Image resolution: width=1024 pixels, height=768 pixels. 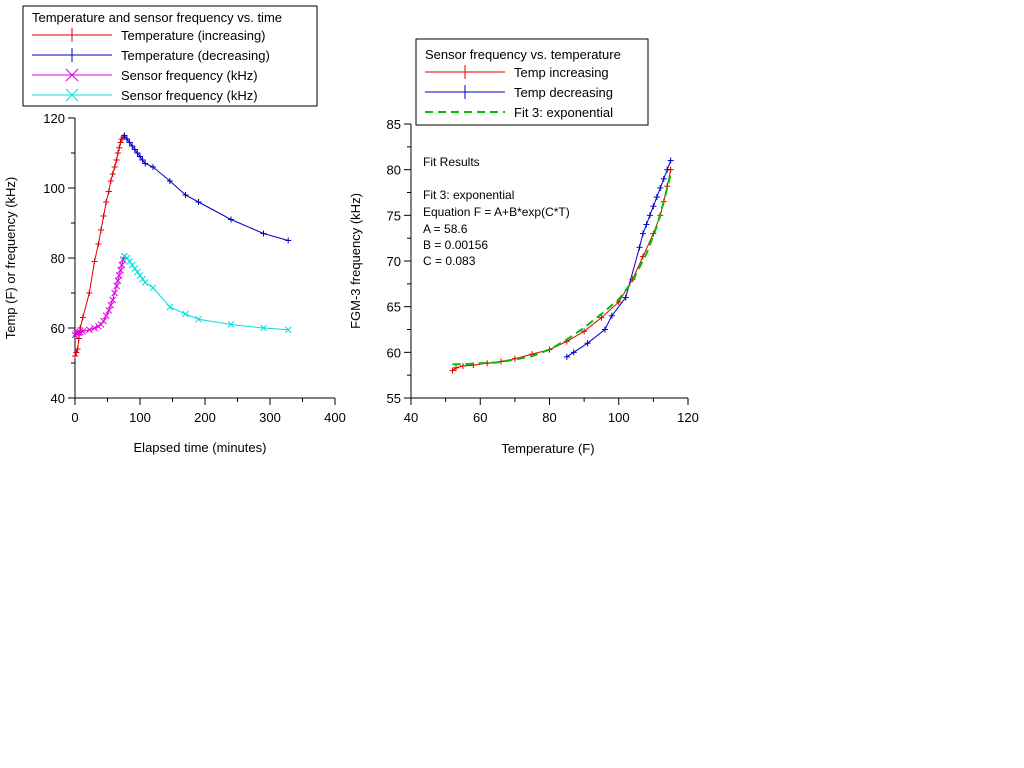 I want to click on legend-entry: Fit 3: exponential, so click(x=519, y=112).